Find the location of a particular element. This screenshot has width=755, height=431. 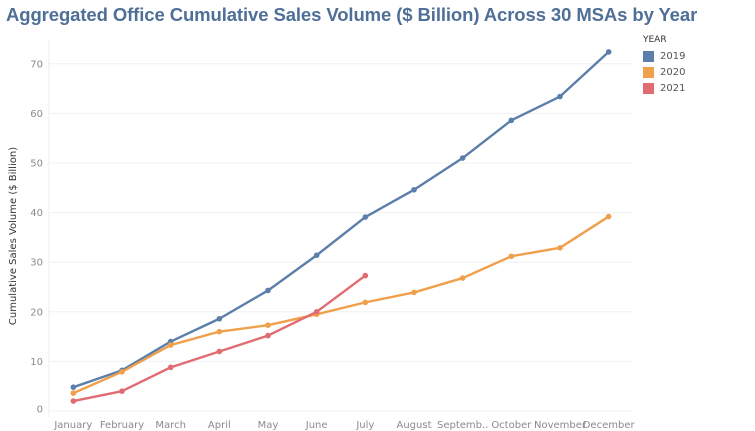

y-tick-label: 30 is located at coordinates (36, 263).